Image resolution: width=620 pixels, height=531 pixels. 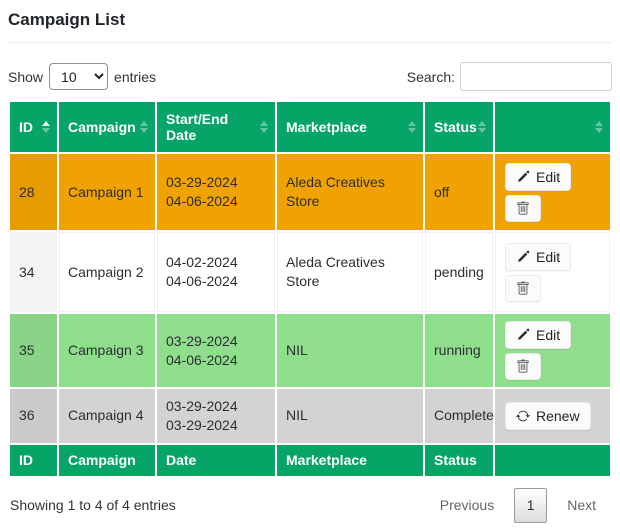 What do you see at coordinates (197, 127) in the screenshot?
I see `column-header-label: Start/End Date` at bounding box center [197, 127].